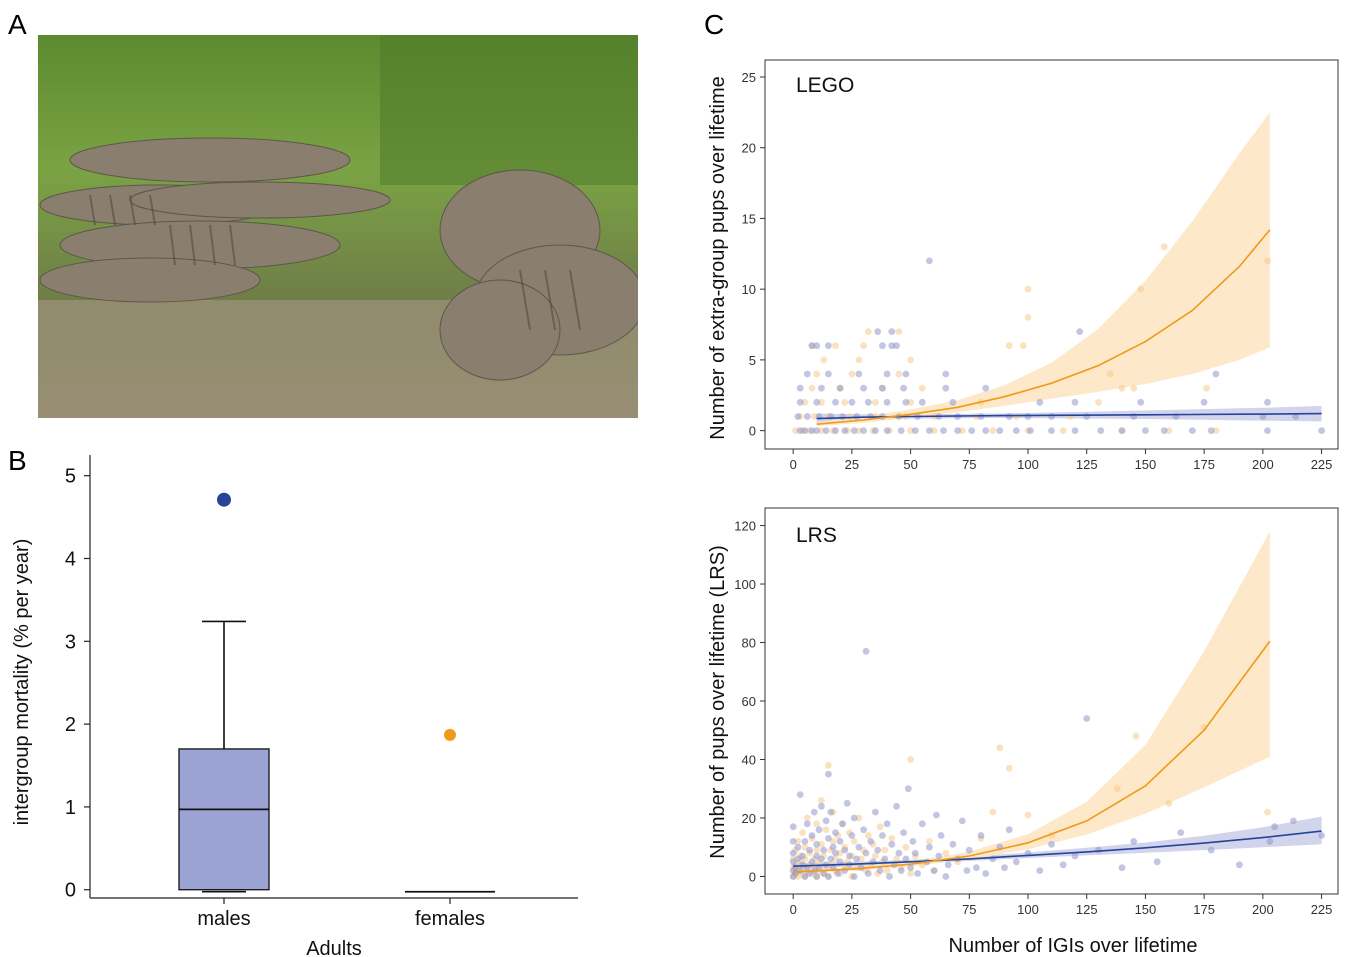 This screenshot has width=1350, height=957. What do you see at coordinates (1028, 909) in the screenshot?
I see `x-tick-label: 100` at bounding box center [1028, 909].